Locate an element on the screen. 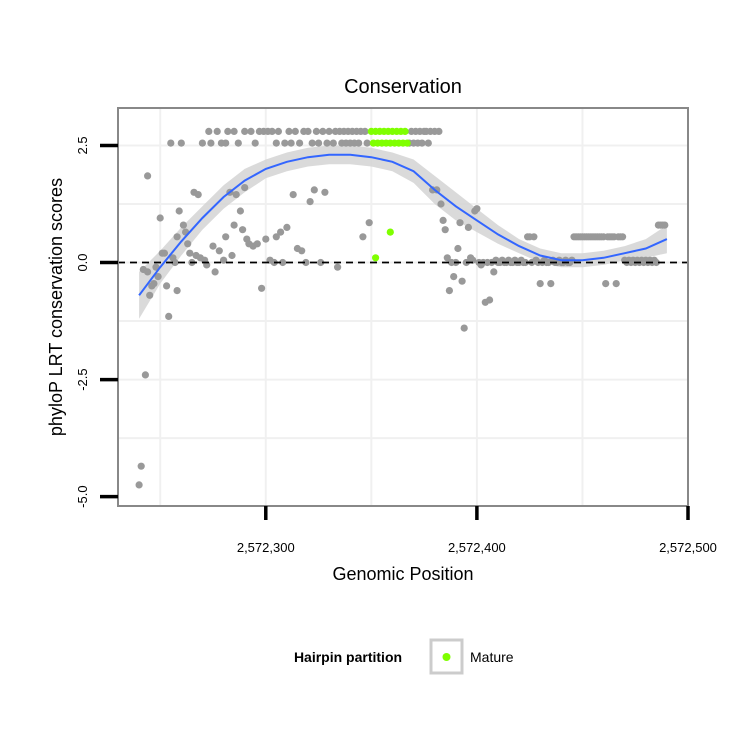 This screenshot has width=750, height=750. y-tick-label: -2.5 is located at coordinates (82, 379).